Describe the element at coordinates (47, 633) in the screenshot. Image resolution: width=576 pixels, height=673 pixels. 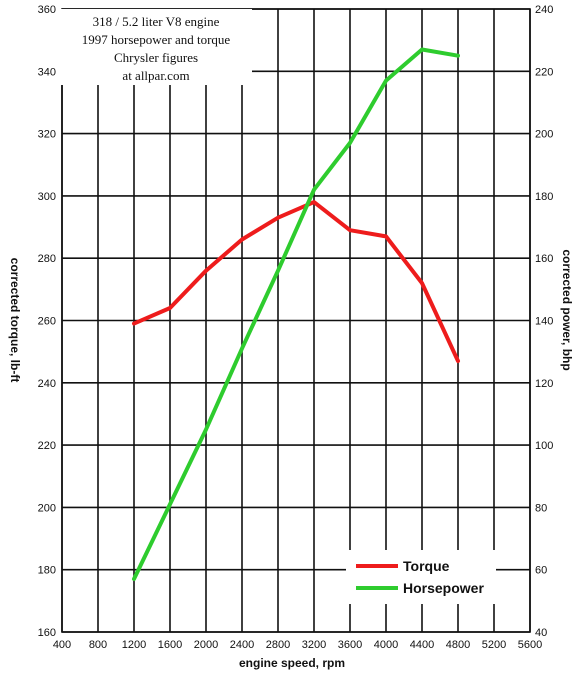
I see `left-y-tick-label: 160` at that location.